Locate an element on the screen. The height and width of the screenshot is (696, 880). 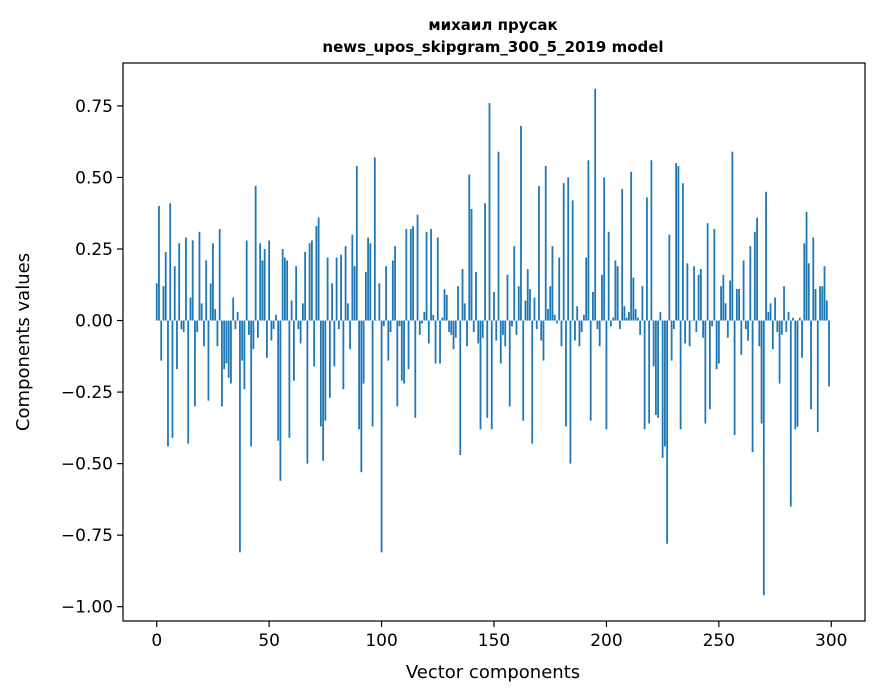
chart-title: михаил прусак is located at coordinates (492, 25).